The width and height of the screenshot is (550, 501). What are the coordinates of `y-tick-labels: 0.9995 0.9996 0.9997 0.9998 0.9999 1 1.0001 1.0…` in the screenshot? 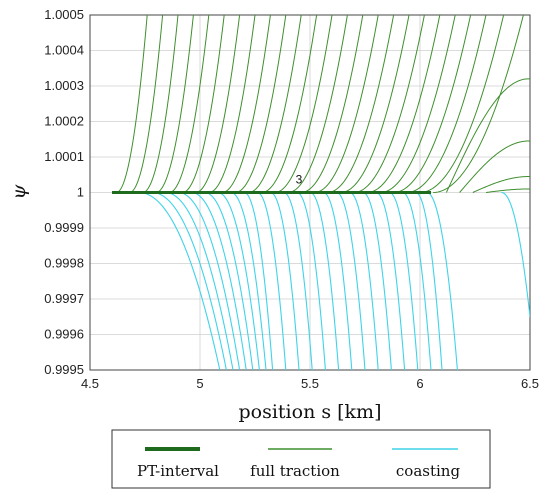 It's located at (64, 192).